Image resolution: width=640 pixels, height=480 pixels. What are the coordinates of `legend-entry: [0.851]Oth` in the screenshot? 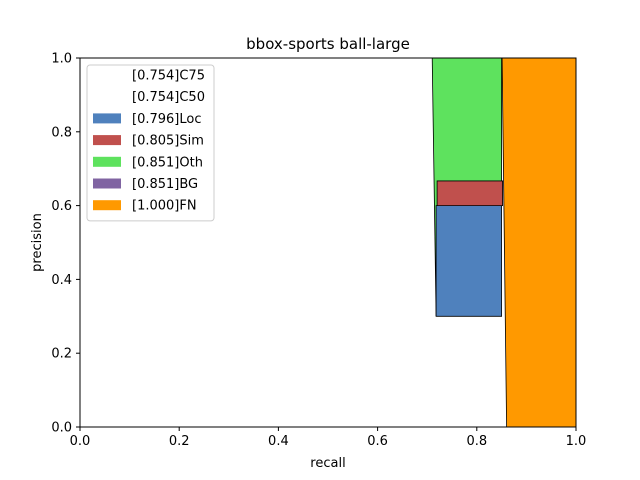 It's located at (167, 162).